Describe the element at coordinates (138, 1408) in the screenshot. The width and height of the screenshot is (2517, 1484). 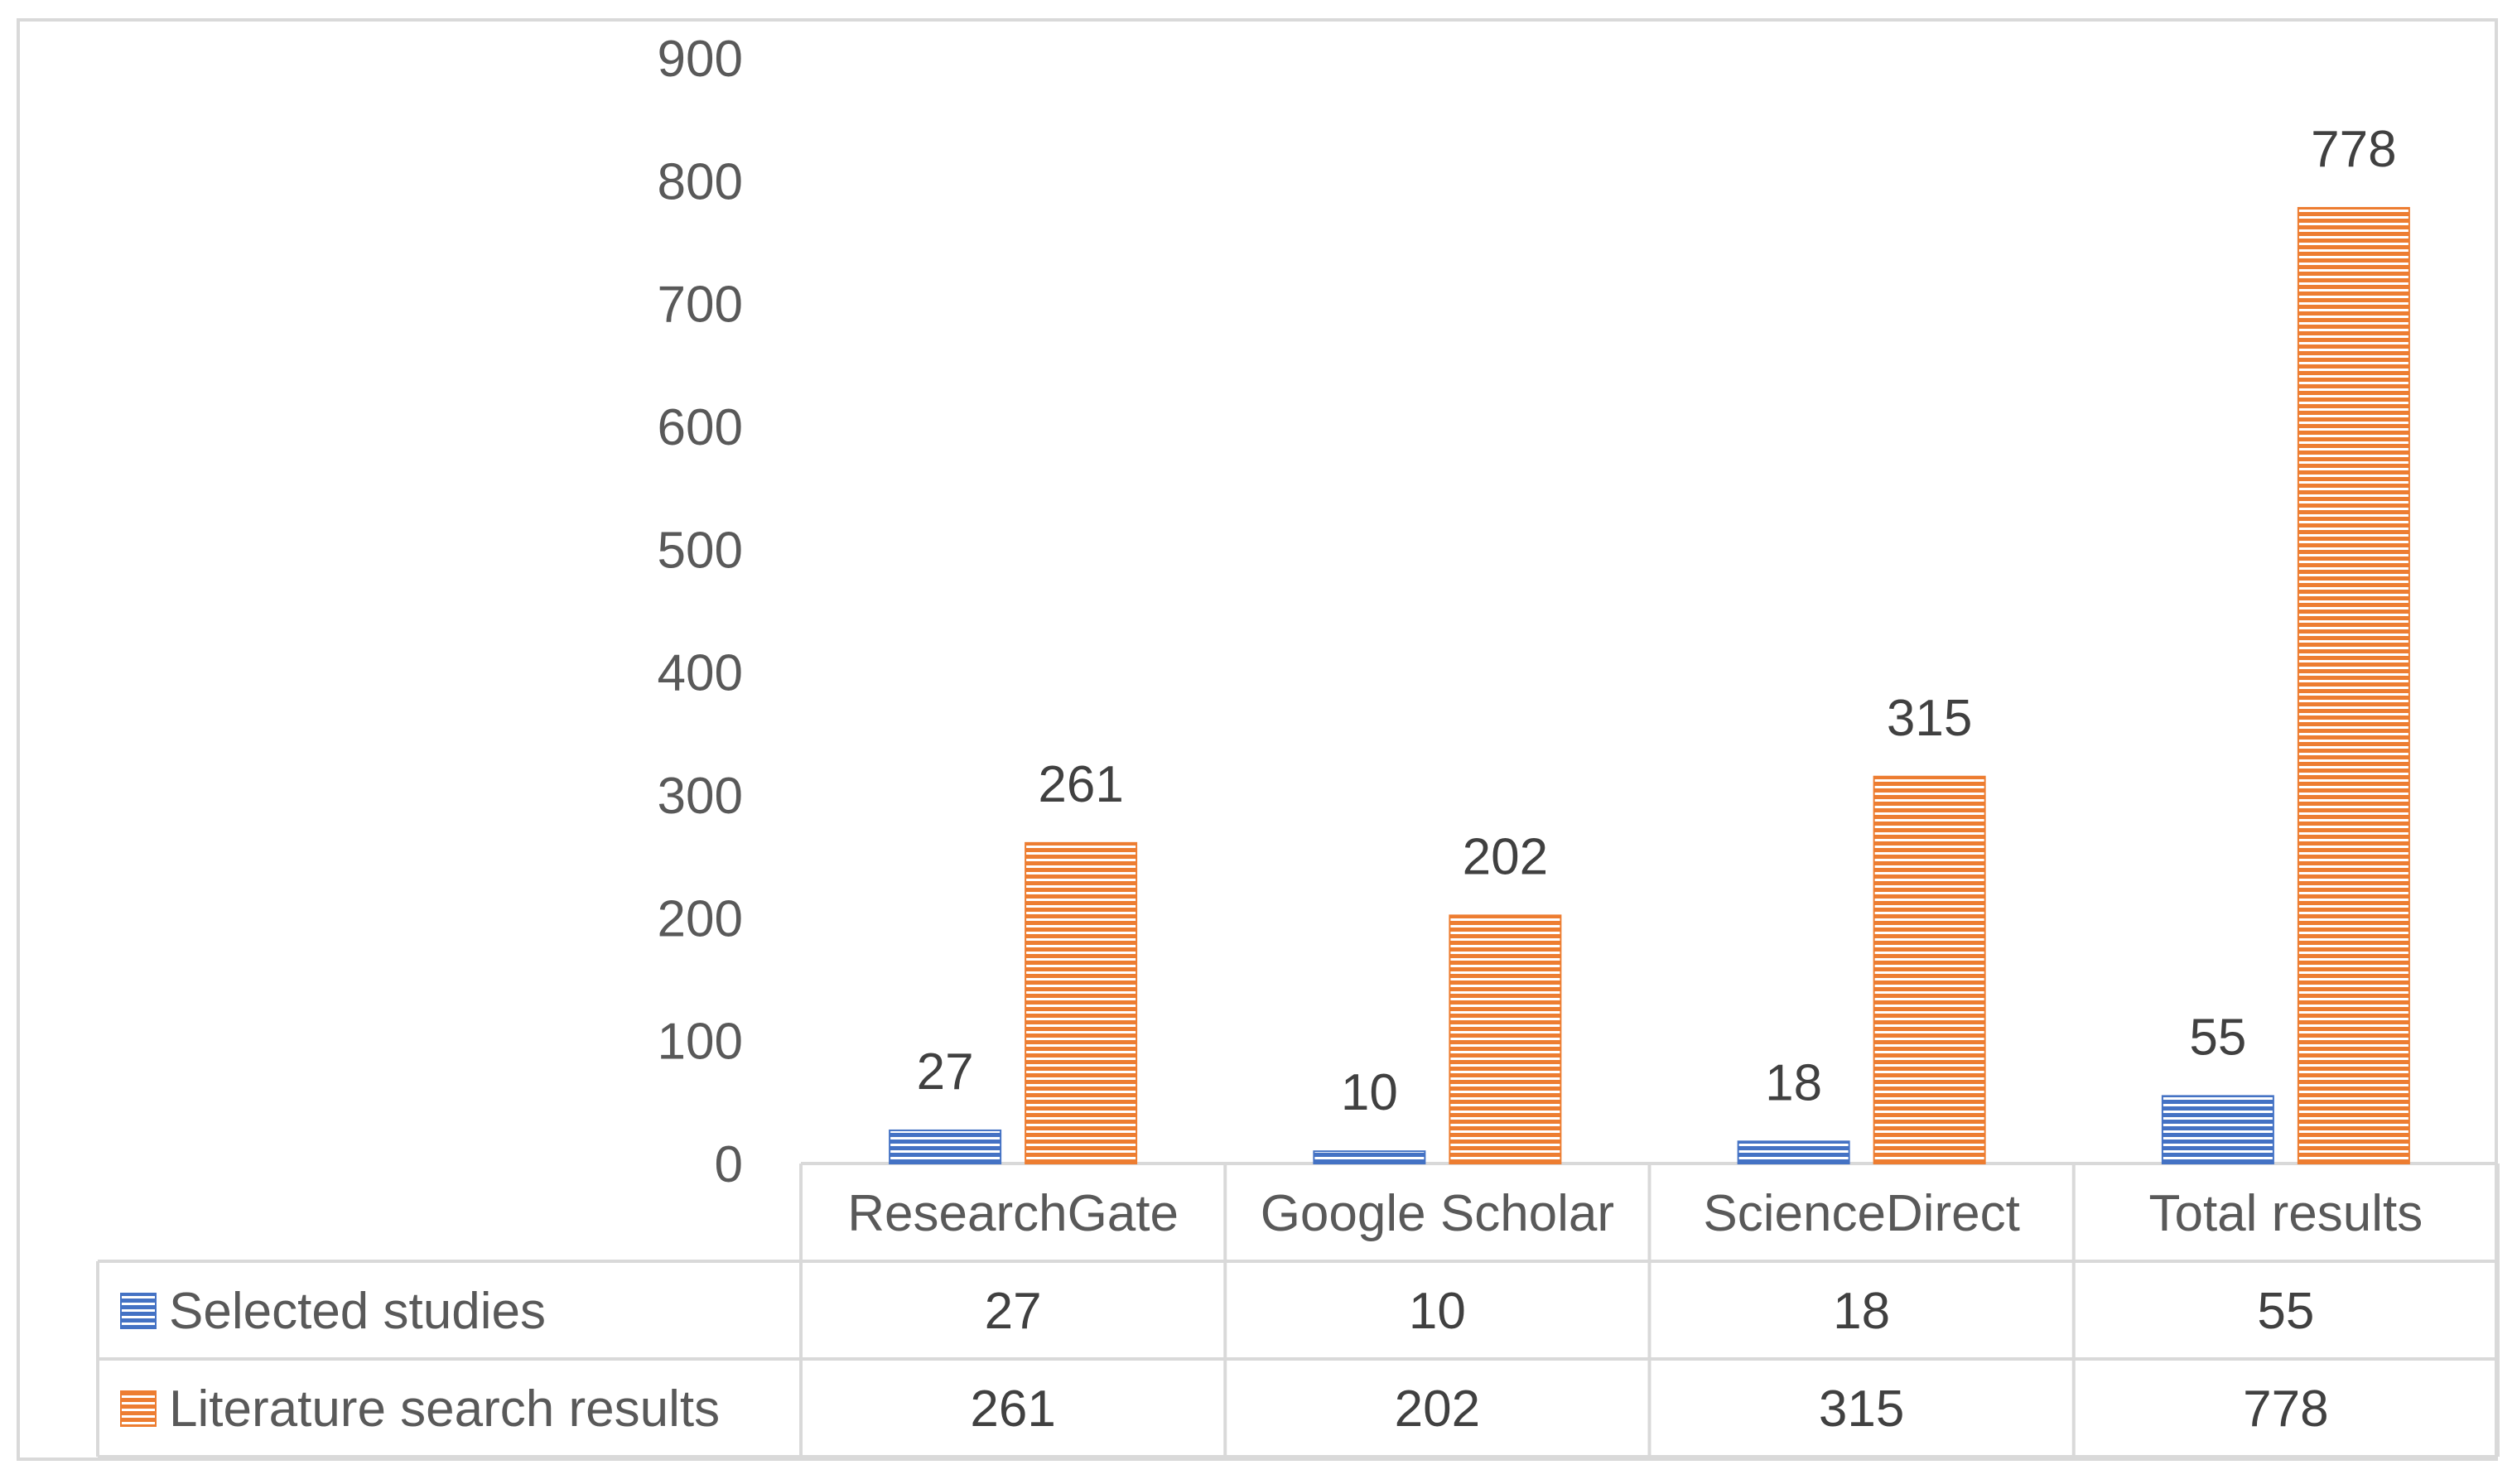
I see `legend-swatch-literature-search-results` at that location.